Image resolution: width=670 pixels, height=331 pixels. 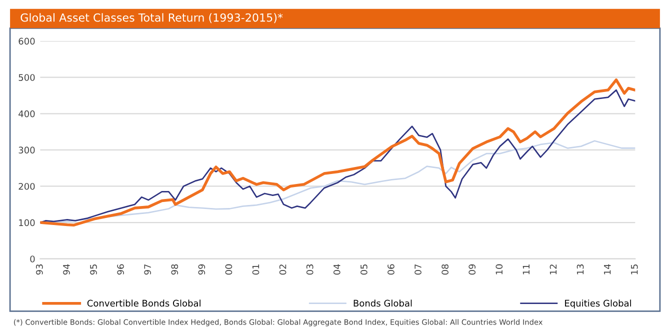 What do you see at coordinates (147, 269) in the screenshot?
I see `x-tick-label: 97` at bounding box center [147, 269].